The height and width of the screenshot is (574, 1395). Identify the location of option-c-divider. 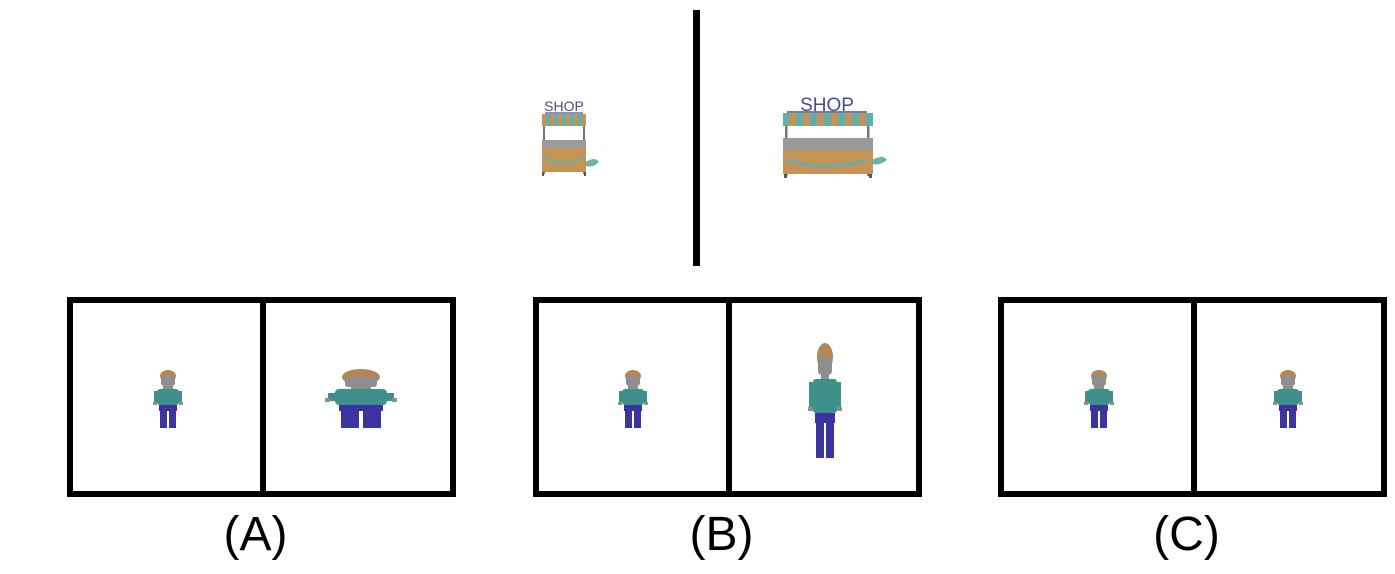
(1194, 397).